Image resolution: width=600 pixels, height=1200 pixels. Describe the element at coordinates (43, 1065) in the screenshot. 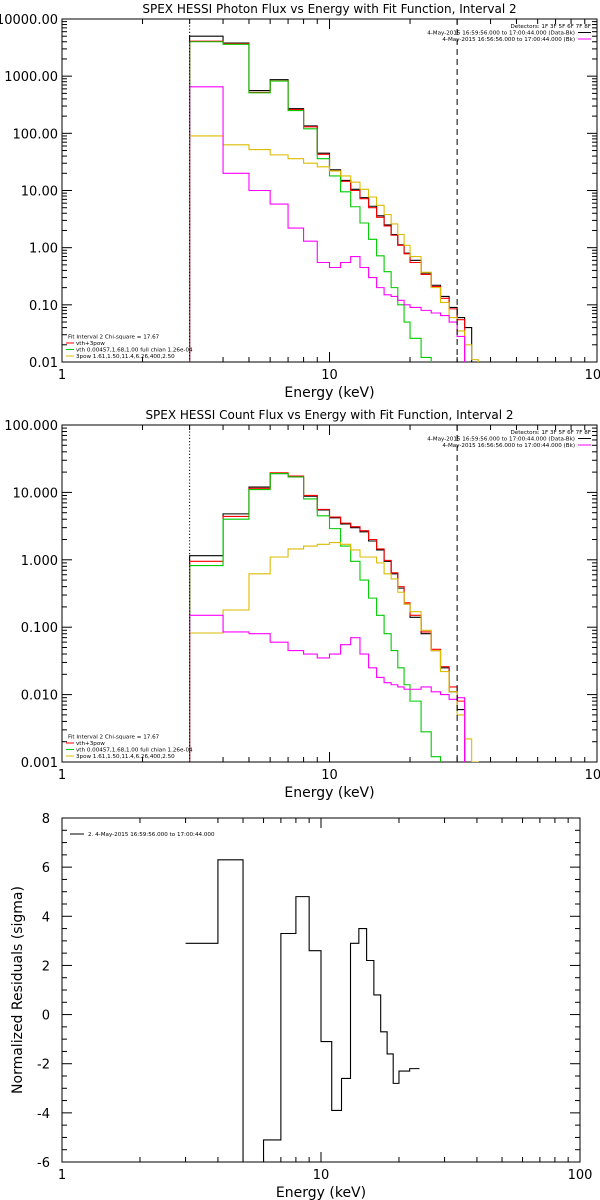

I see `y-tick-label: -2` at that location.